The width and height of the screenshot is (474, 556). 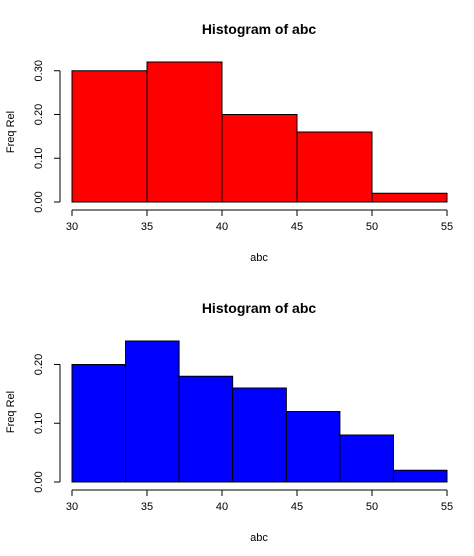 What do you see at coordinates (47, 136) in the screenshot?
I see `y-axis: 0.00 0.10 0.20 0.30` at bounding box center [47, 136].